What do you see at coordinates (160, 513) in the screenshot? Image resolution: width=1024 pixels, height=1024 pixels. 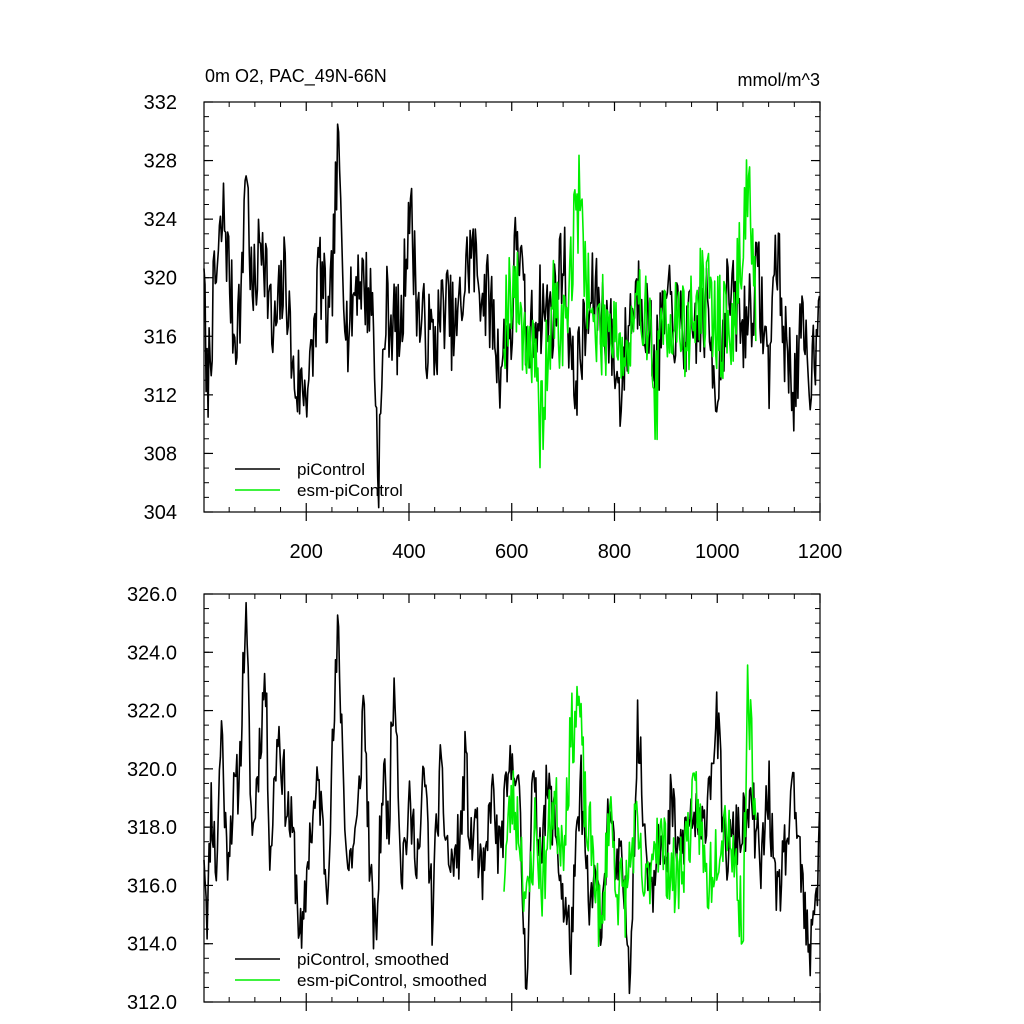 I see `top-y-tick-label: 304` at bounding box center [160, 513].